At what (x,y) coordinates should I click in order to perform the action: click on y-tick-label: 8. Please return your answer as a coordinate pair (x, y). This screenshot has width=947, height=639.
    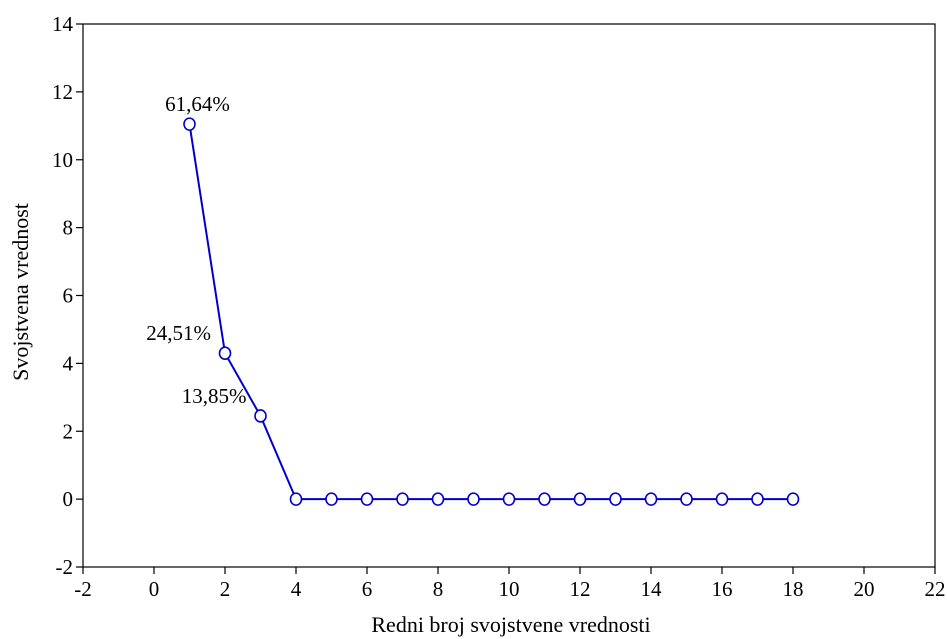
    Looking at the image, I should click on (68, 228).